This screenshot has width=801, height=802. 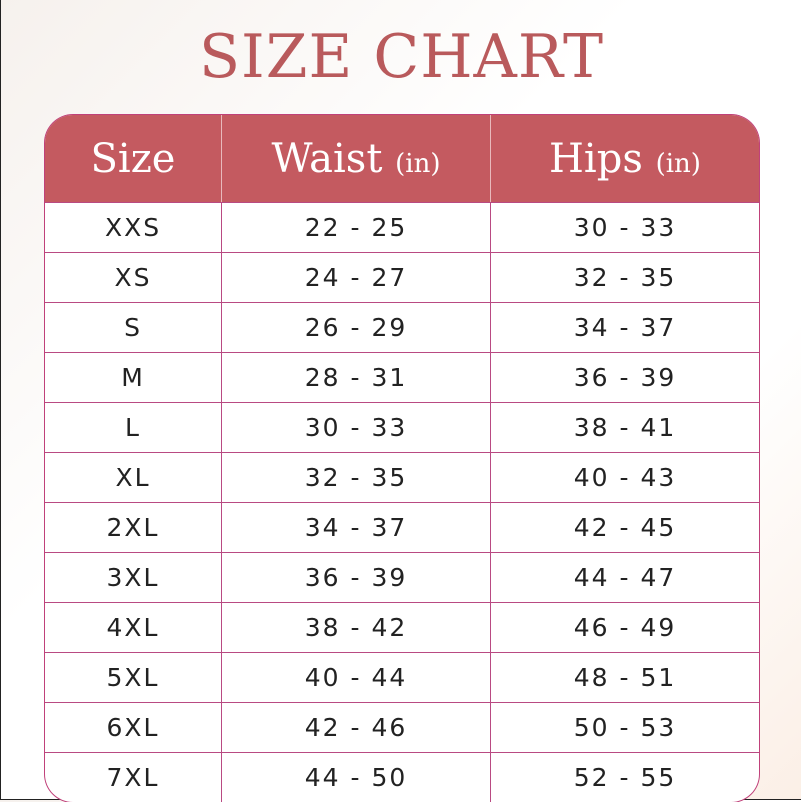 I want to click on column-header: Waist (in), so click(x=356, y=158).